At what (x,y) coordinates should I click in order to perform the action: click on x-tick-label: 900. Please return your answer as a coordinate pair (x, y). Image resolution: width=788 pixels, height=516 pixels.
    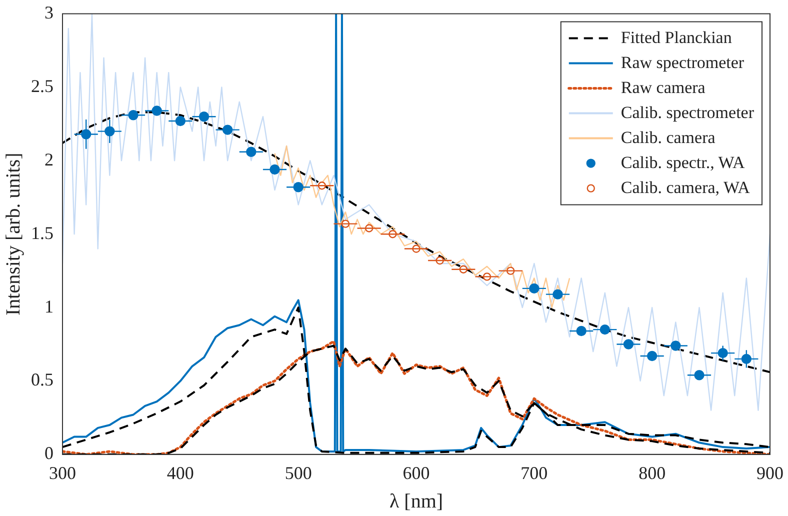
    Looking at the image, I should click on (770, 472).